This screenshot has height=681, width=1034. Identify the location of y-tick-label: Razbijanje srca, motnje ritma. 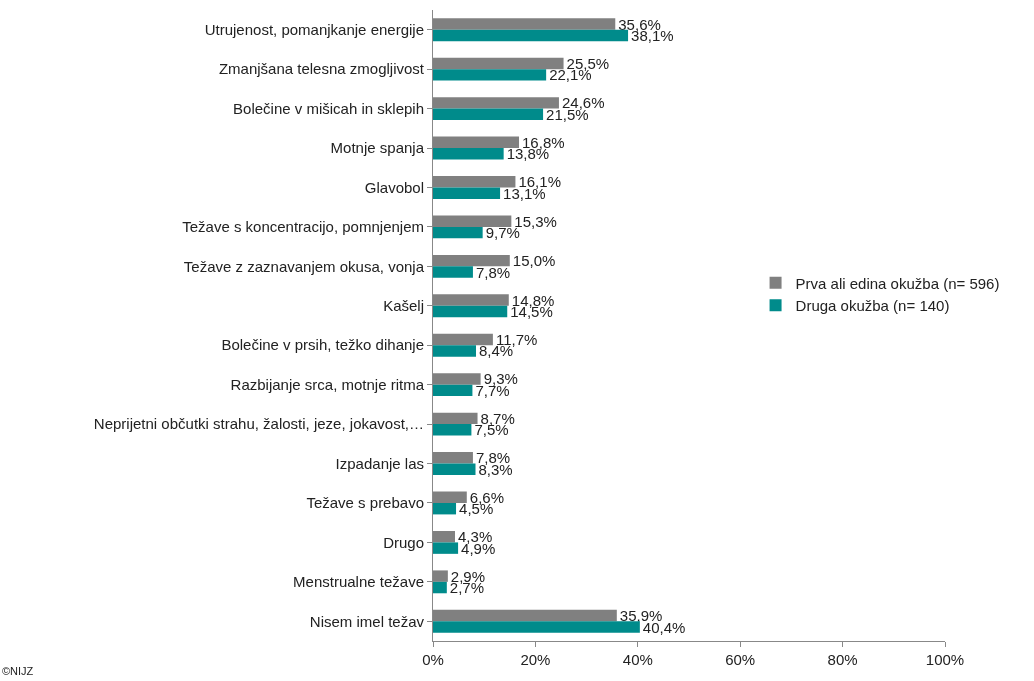
(327, 384).